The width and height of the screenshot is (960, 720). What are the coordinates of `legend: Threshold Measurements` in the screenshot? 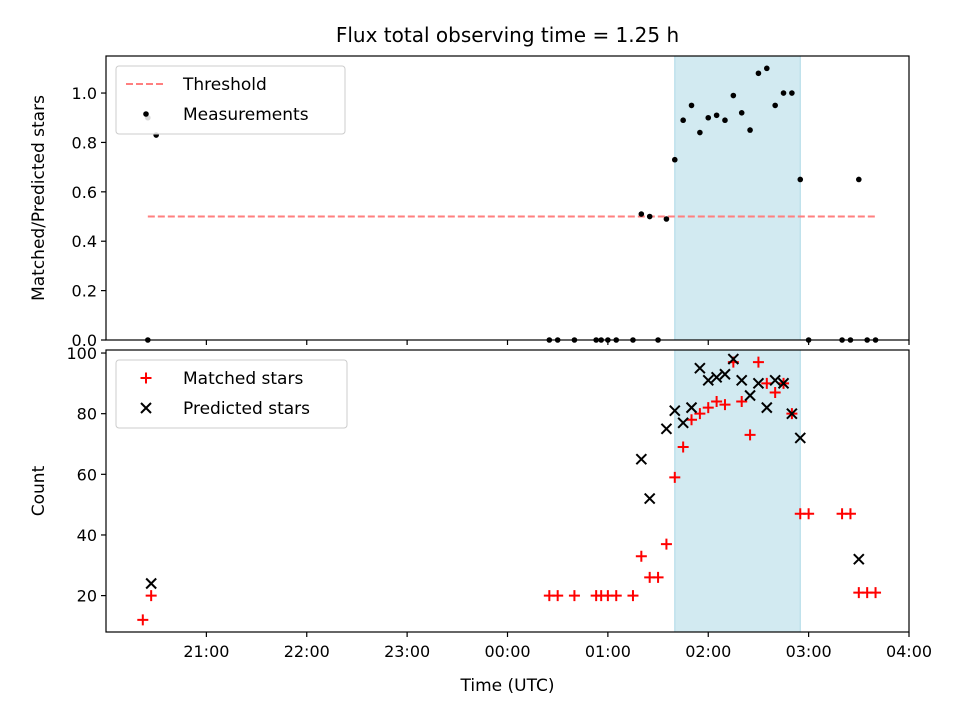 It's located at (230, 100).